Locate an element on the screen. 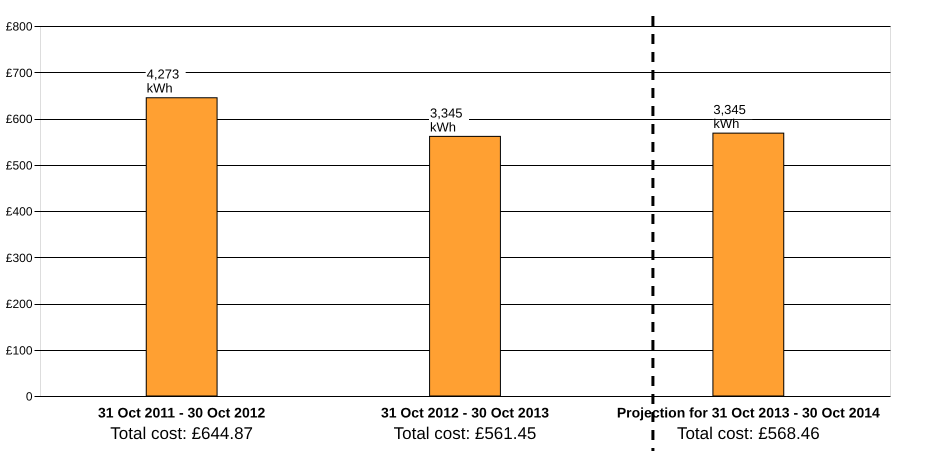  y-tick-label: £100 is located at coordinates (19, 350).